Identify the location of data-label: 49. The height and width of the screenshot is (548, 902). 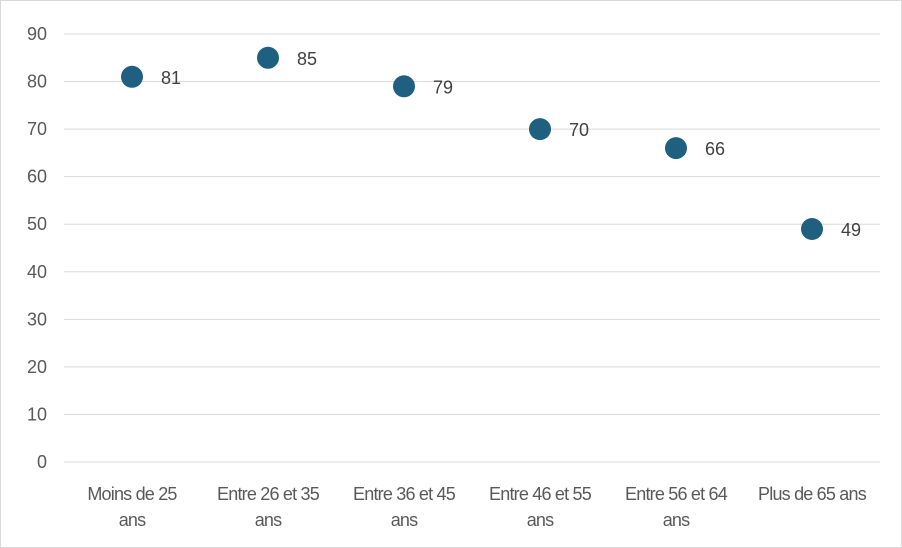
(851, 230).